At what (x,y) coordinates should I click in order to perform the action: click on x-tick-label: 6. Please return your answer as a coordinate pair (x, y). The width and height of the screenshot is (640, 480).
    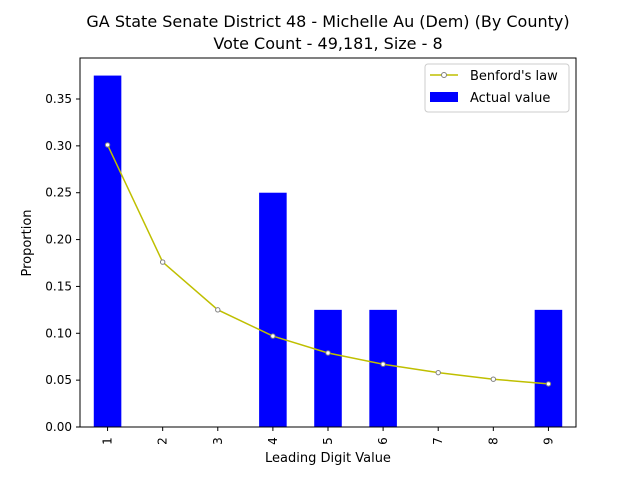
    Looking at the image, I should click on (383, 441).